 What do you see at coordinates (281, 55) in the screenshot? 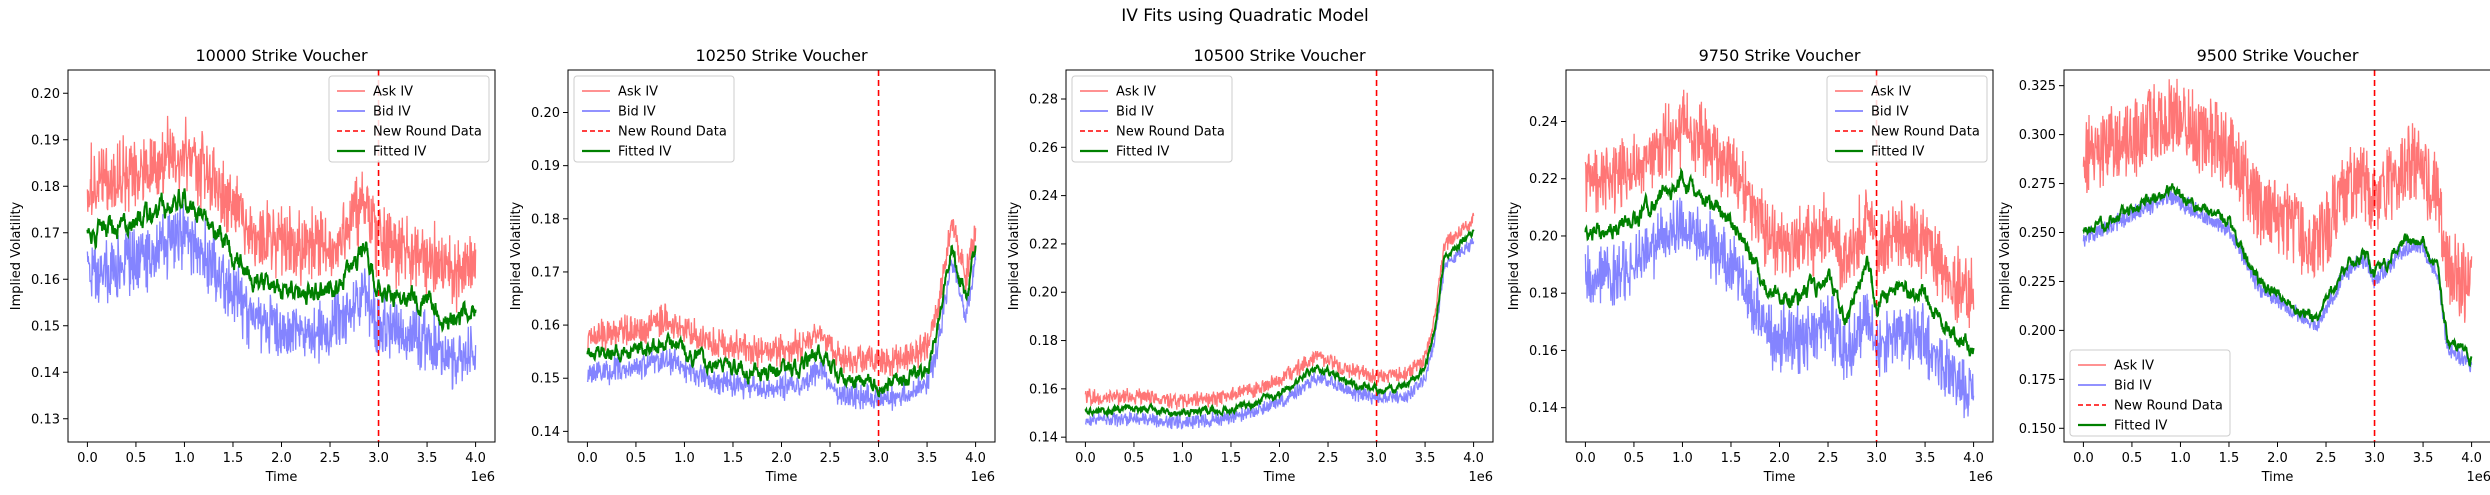
I see `subplot-title: 10000 Strike Voucher` at bounding box center [281, 55].